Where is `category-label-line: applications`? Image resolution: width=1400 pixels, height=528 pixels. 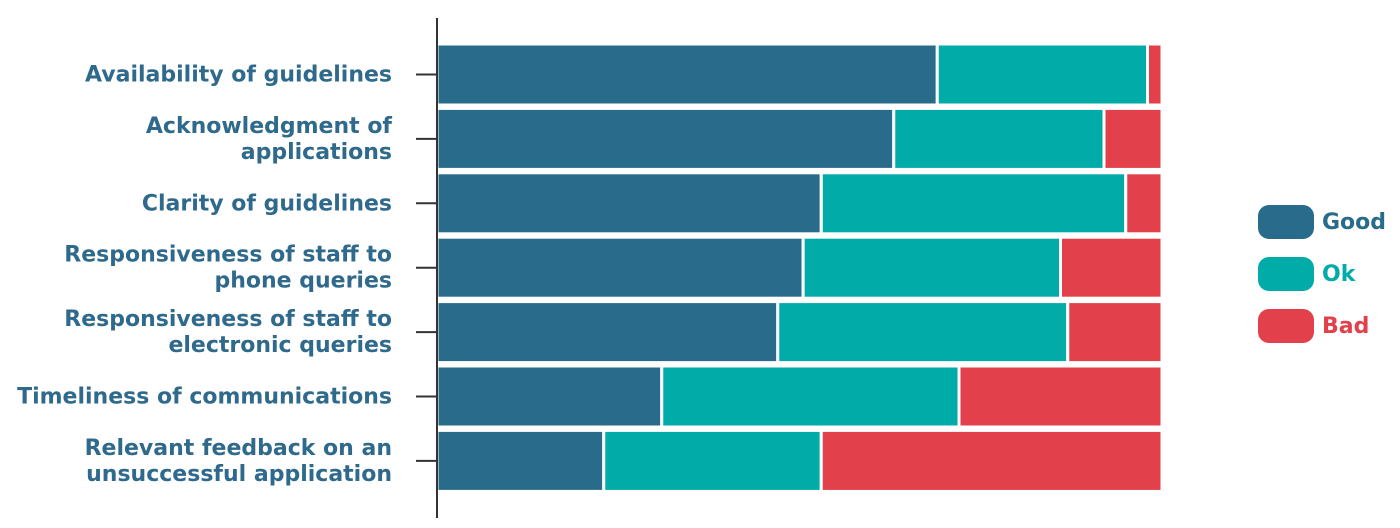
category-label-line: applications is located at coordinates (316, 152).